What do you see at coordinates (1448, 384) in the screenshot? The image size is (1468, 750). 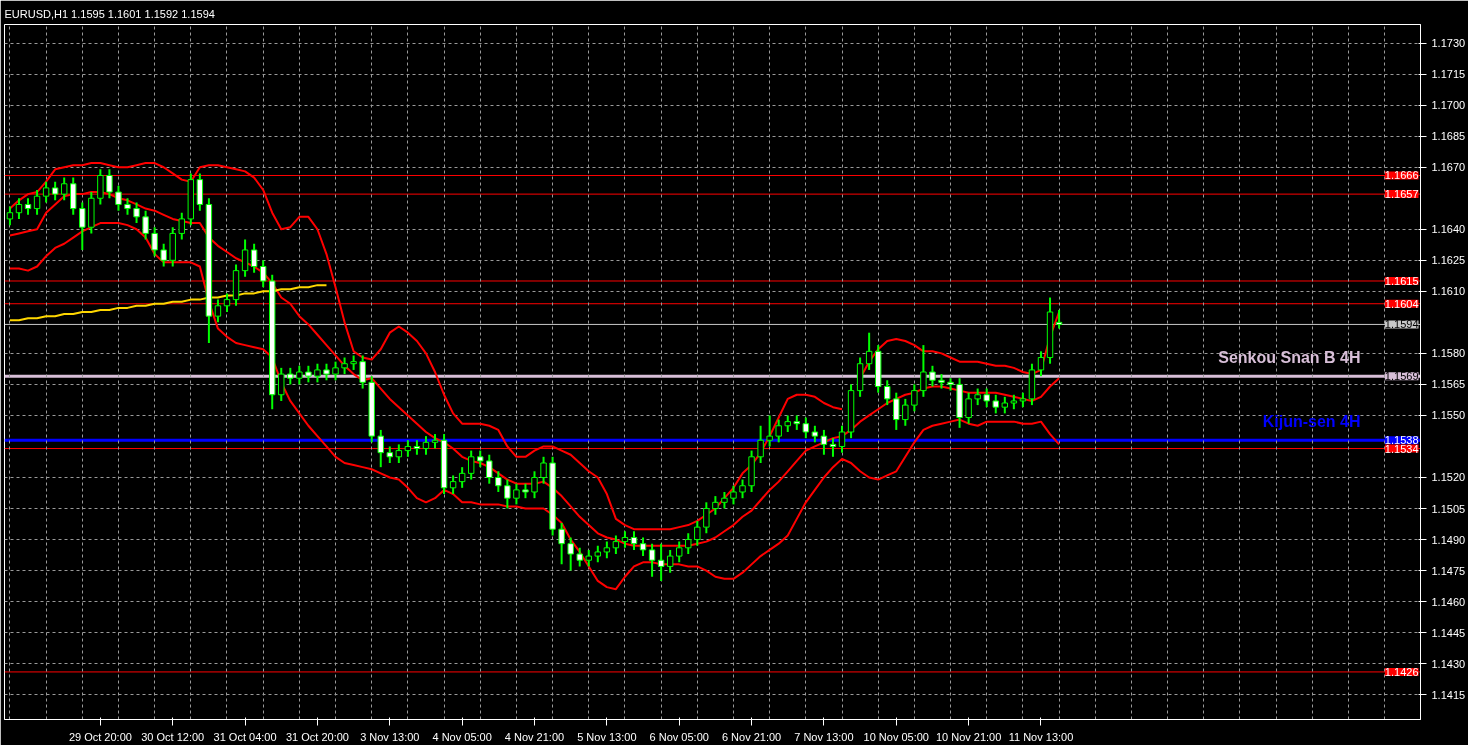 I see `y-tick-label: 1.1565` at bounding box center [1448, 384].